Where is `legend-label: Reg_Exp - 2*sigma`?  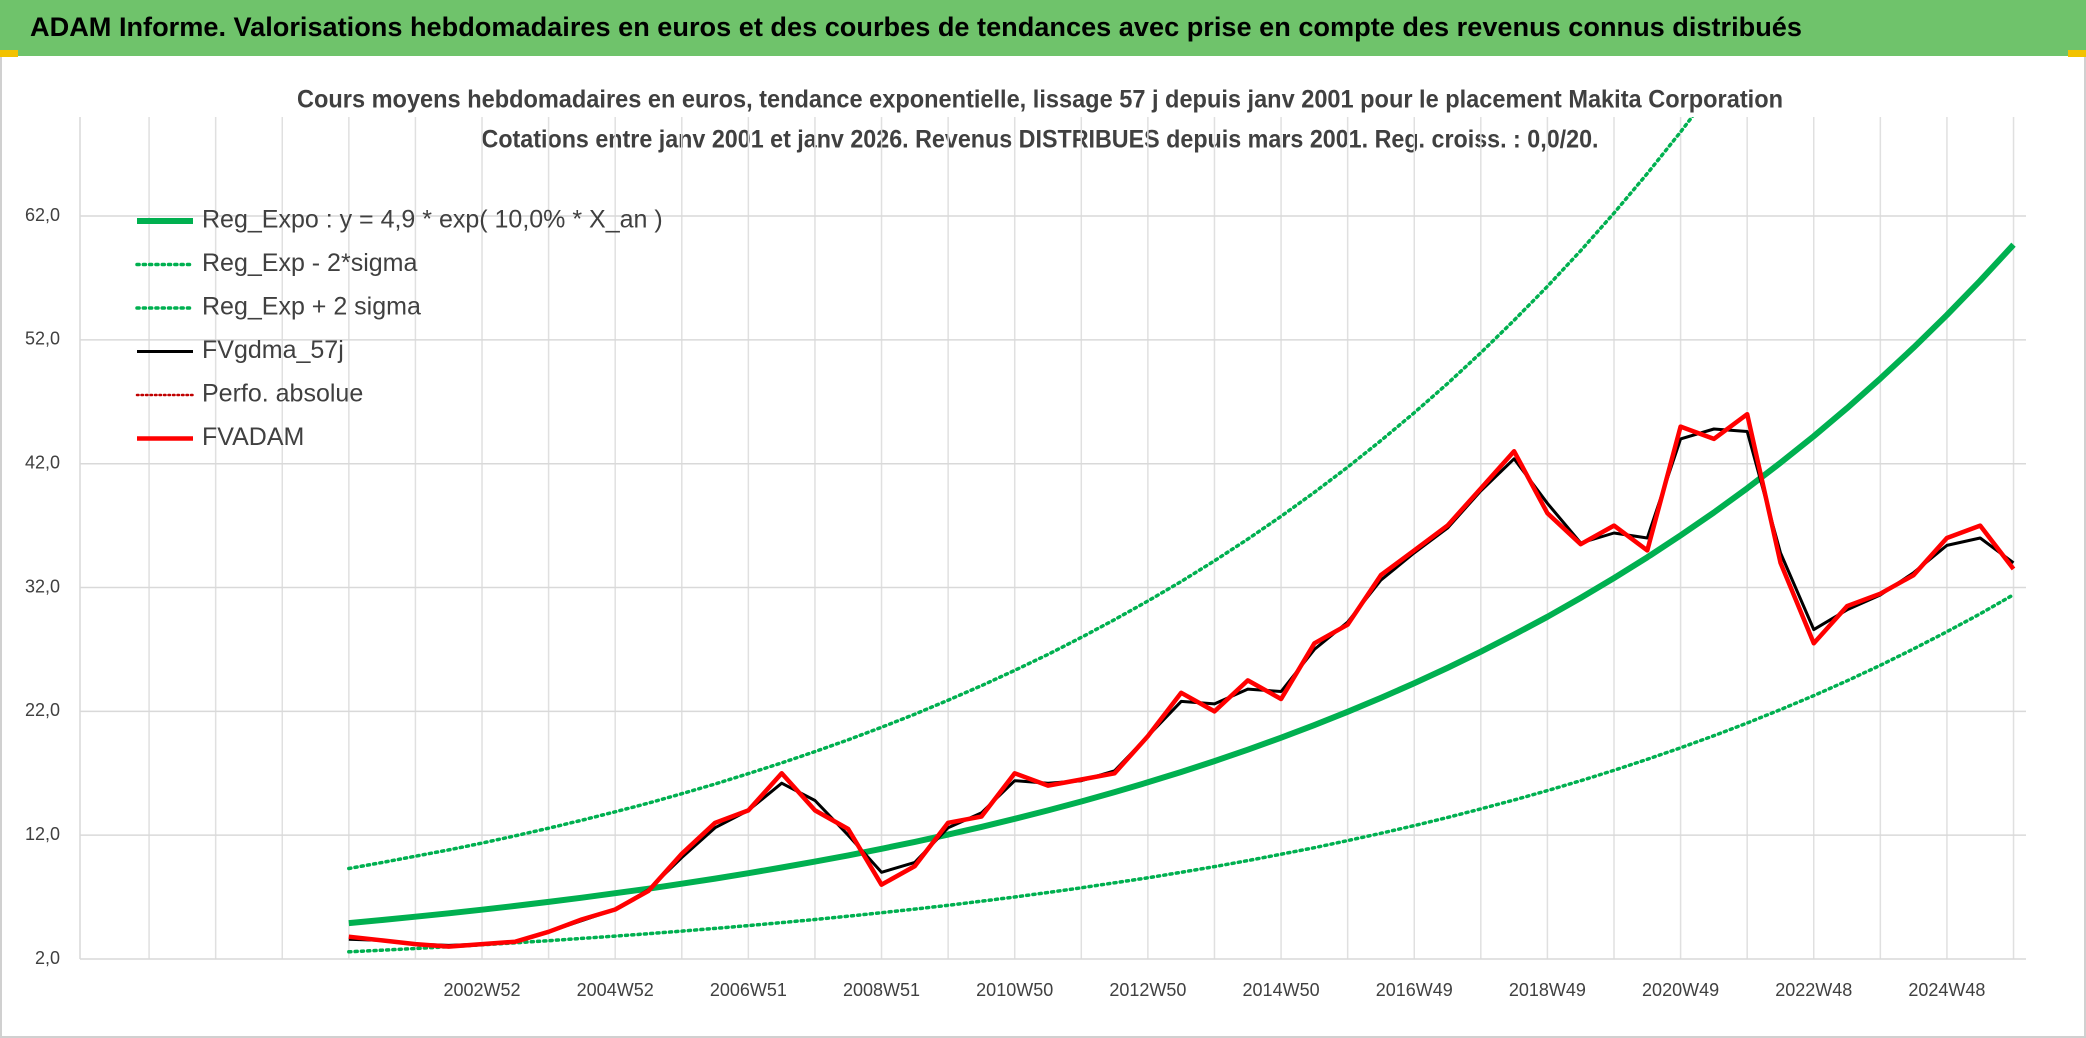 legend-label: Reg_Exp - 2*sigma is located at coordinates (309, 263).